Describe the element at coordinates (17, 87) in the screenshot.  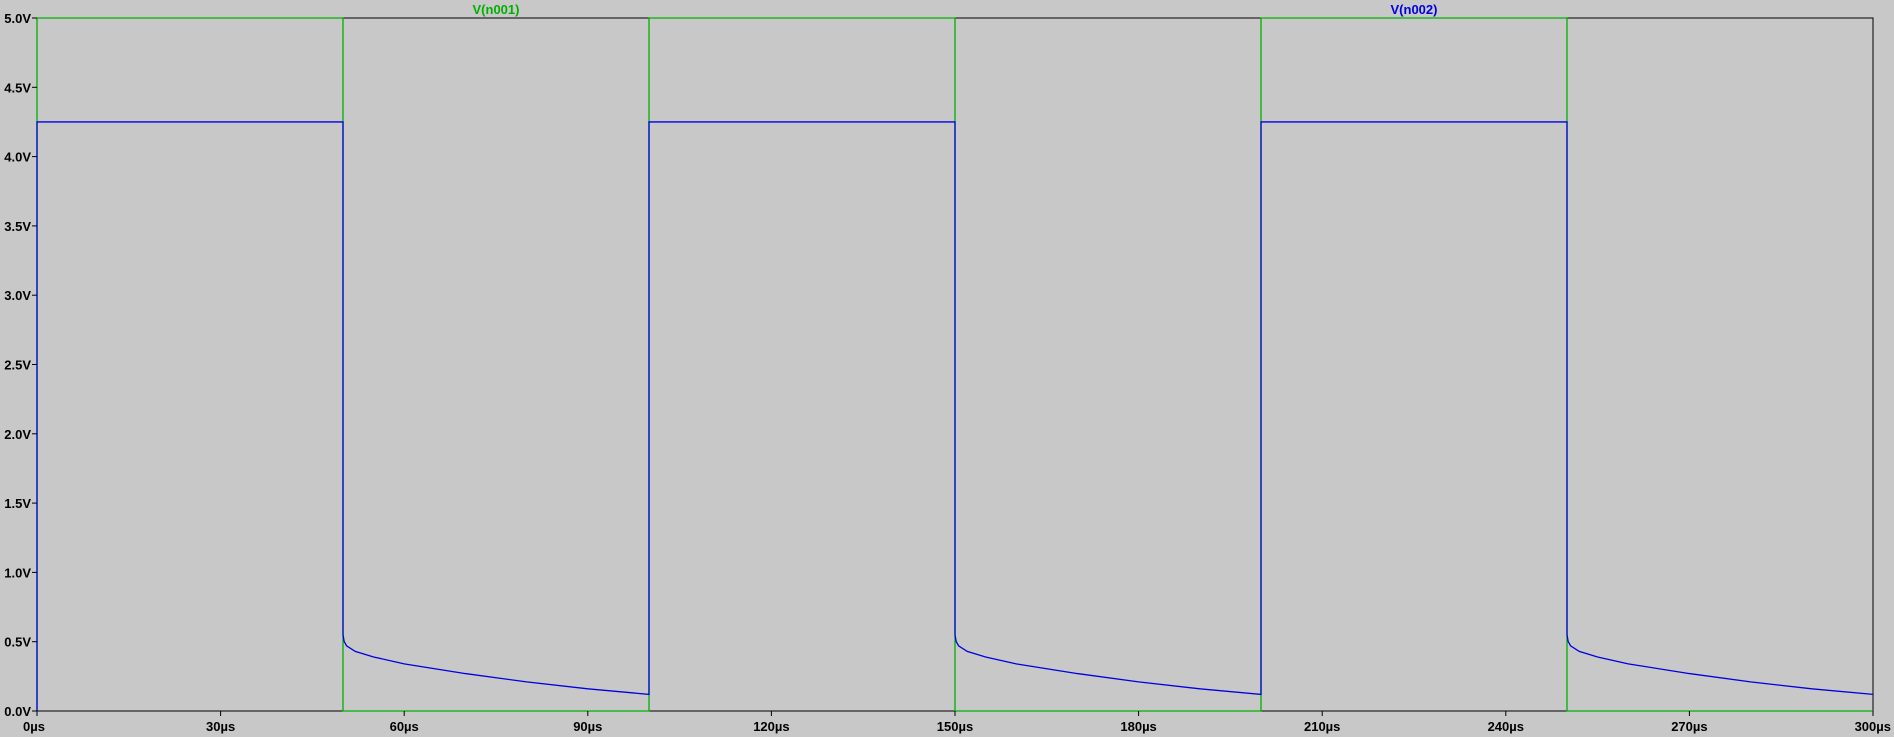
I see `y-tick-label: 4.5V` at that location.